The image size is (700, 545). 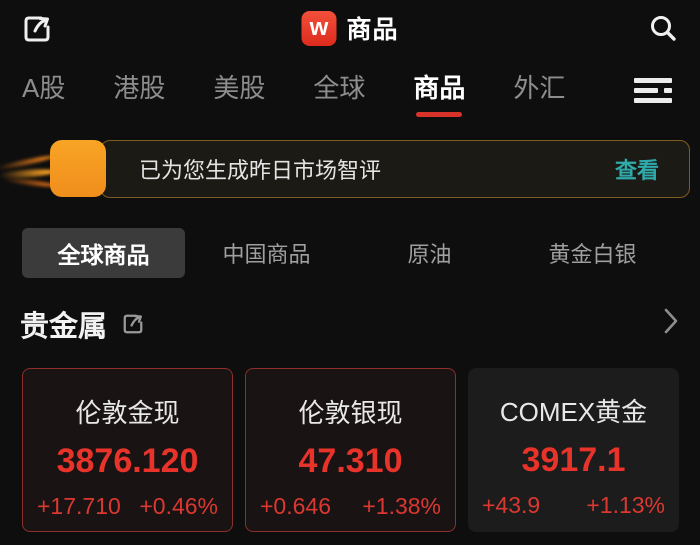 What do you see at coordinates (592, 254) in the screenshot?
I see `subtab-gold-silver: 黄金白银` at bounding box center [592, 254].